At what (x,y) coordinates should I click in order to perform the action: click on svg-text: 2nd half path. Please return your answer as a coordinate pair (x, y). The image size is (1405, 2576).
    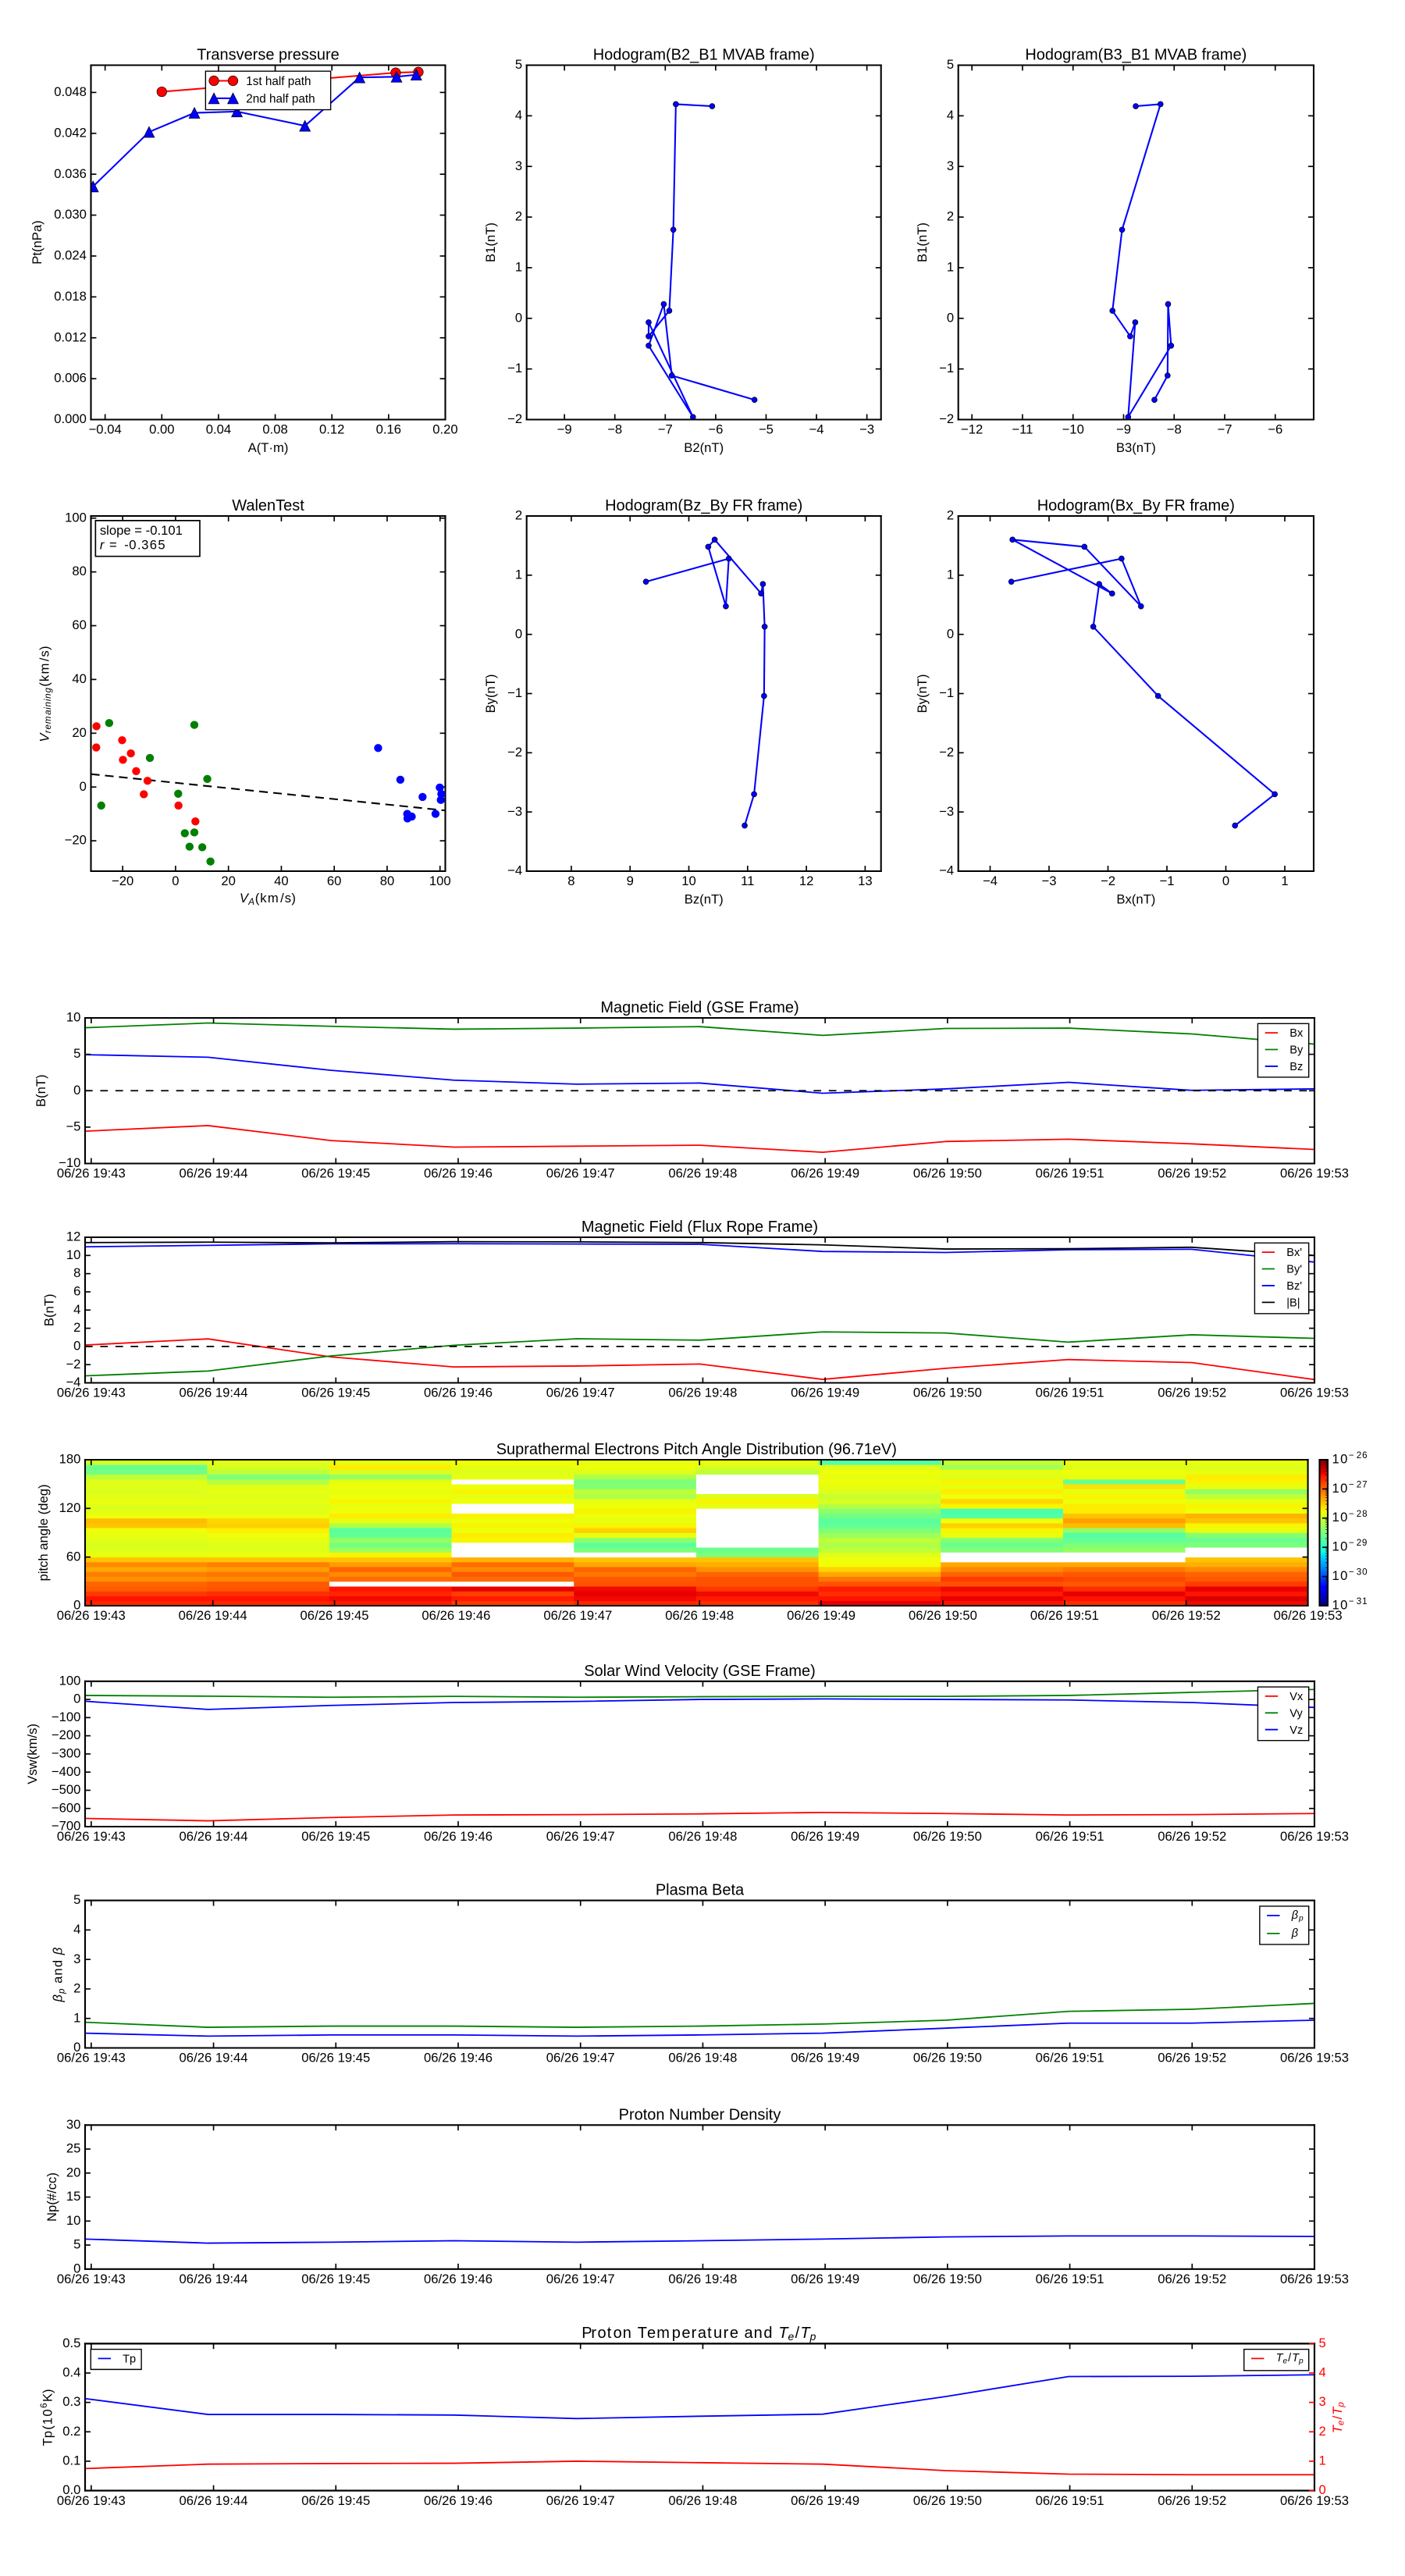
    Looking at the image, I should click on (280, 98).